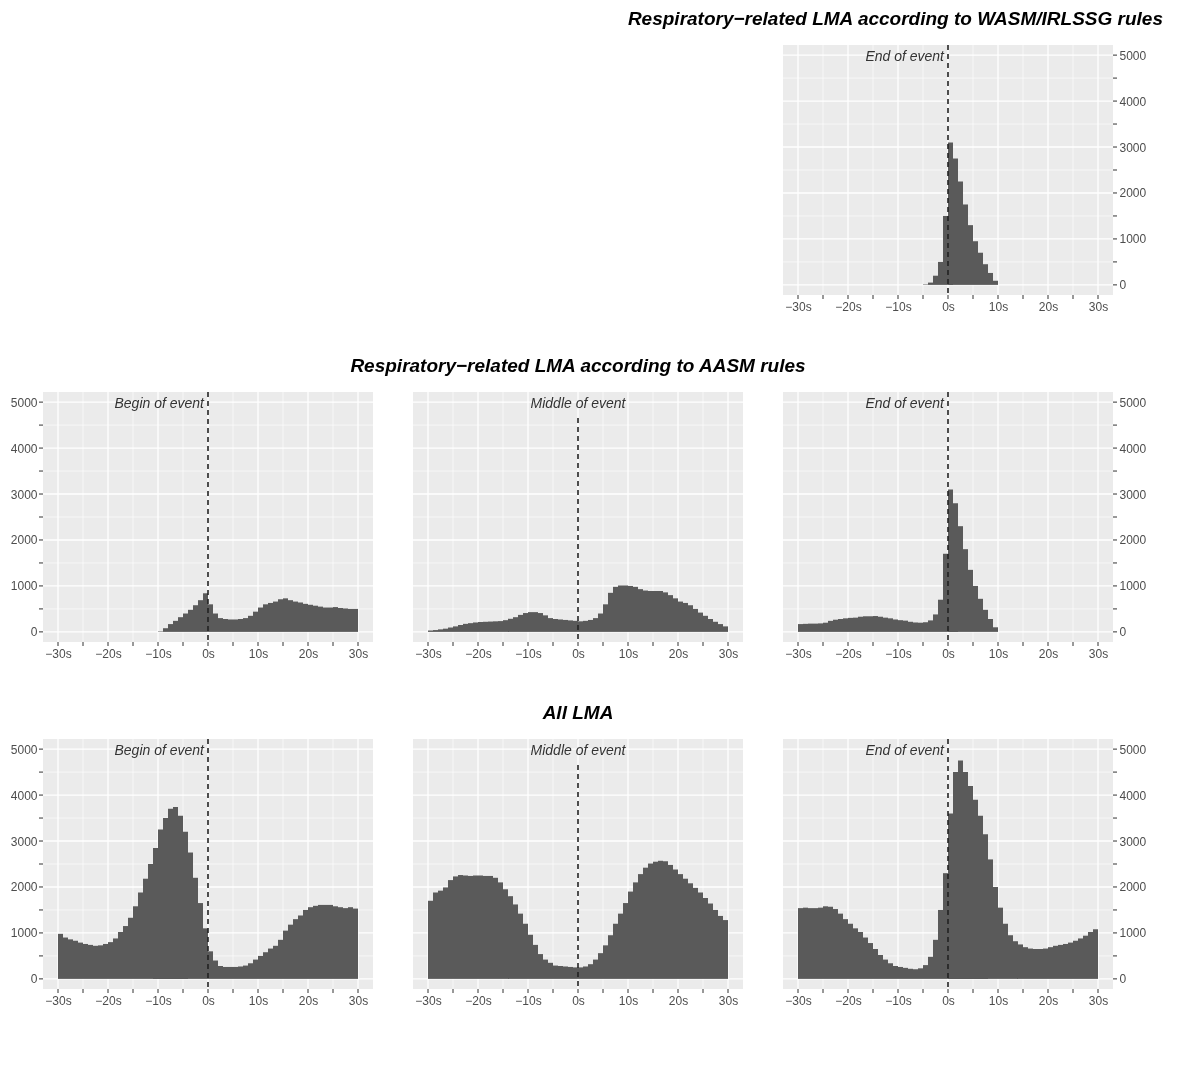  What do you see at coordinates (578, 365) in the screenshot?
I see `chart-title: Respiratory−related LMA according to AASM rules` at bounding box center [578, 365].